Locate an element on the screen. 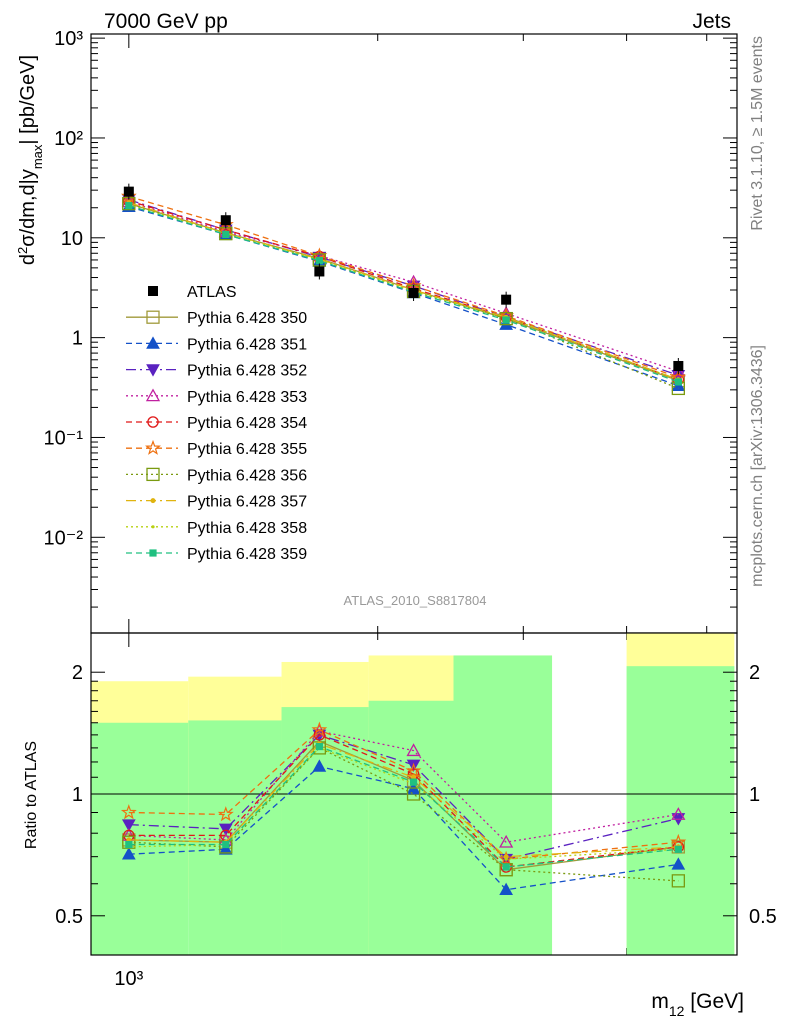 Image resolution: width=786 pixels, height=1024 pixels. y-tick-label: 10⁻¹ is located at coordinates (64, 438).